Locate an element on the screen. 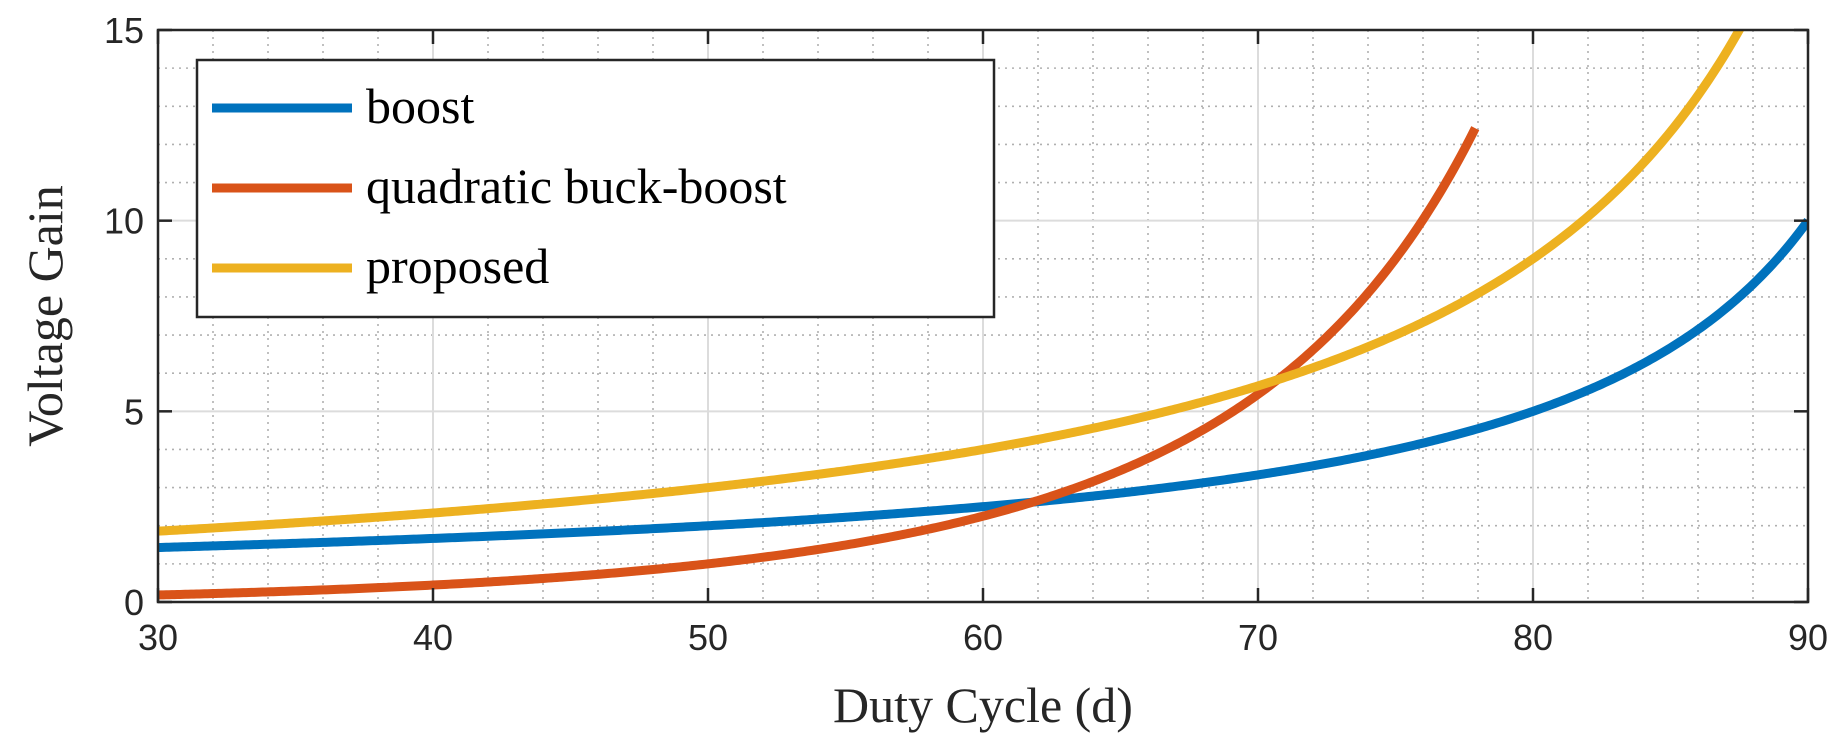 Image resolution: width=1842 pixels, height=747 pixels. legend-label-boost: boost is located at coordinates (420, 106).